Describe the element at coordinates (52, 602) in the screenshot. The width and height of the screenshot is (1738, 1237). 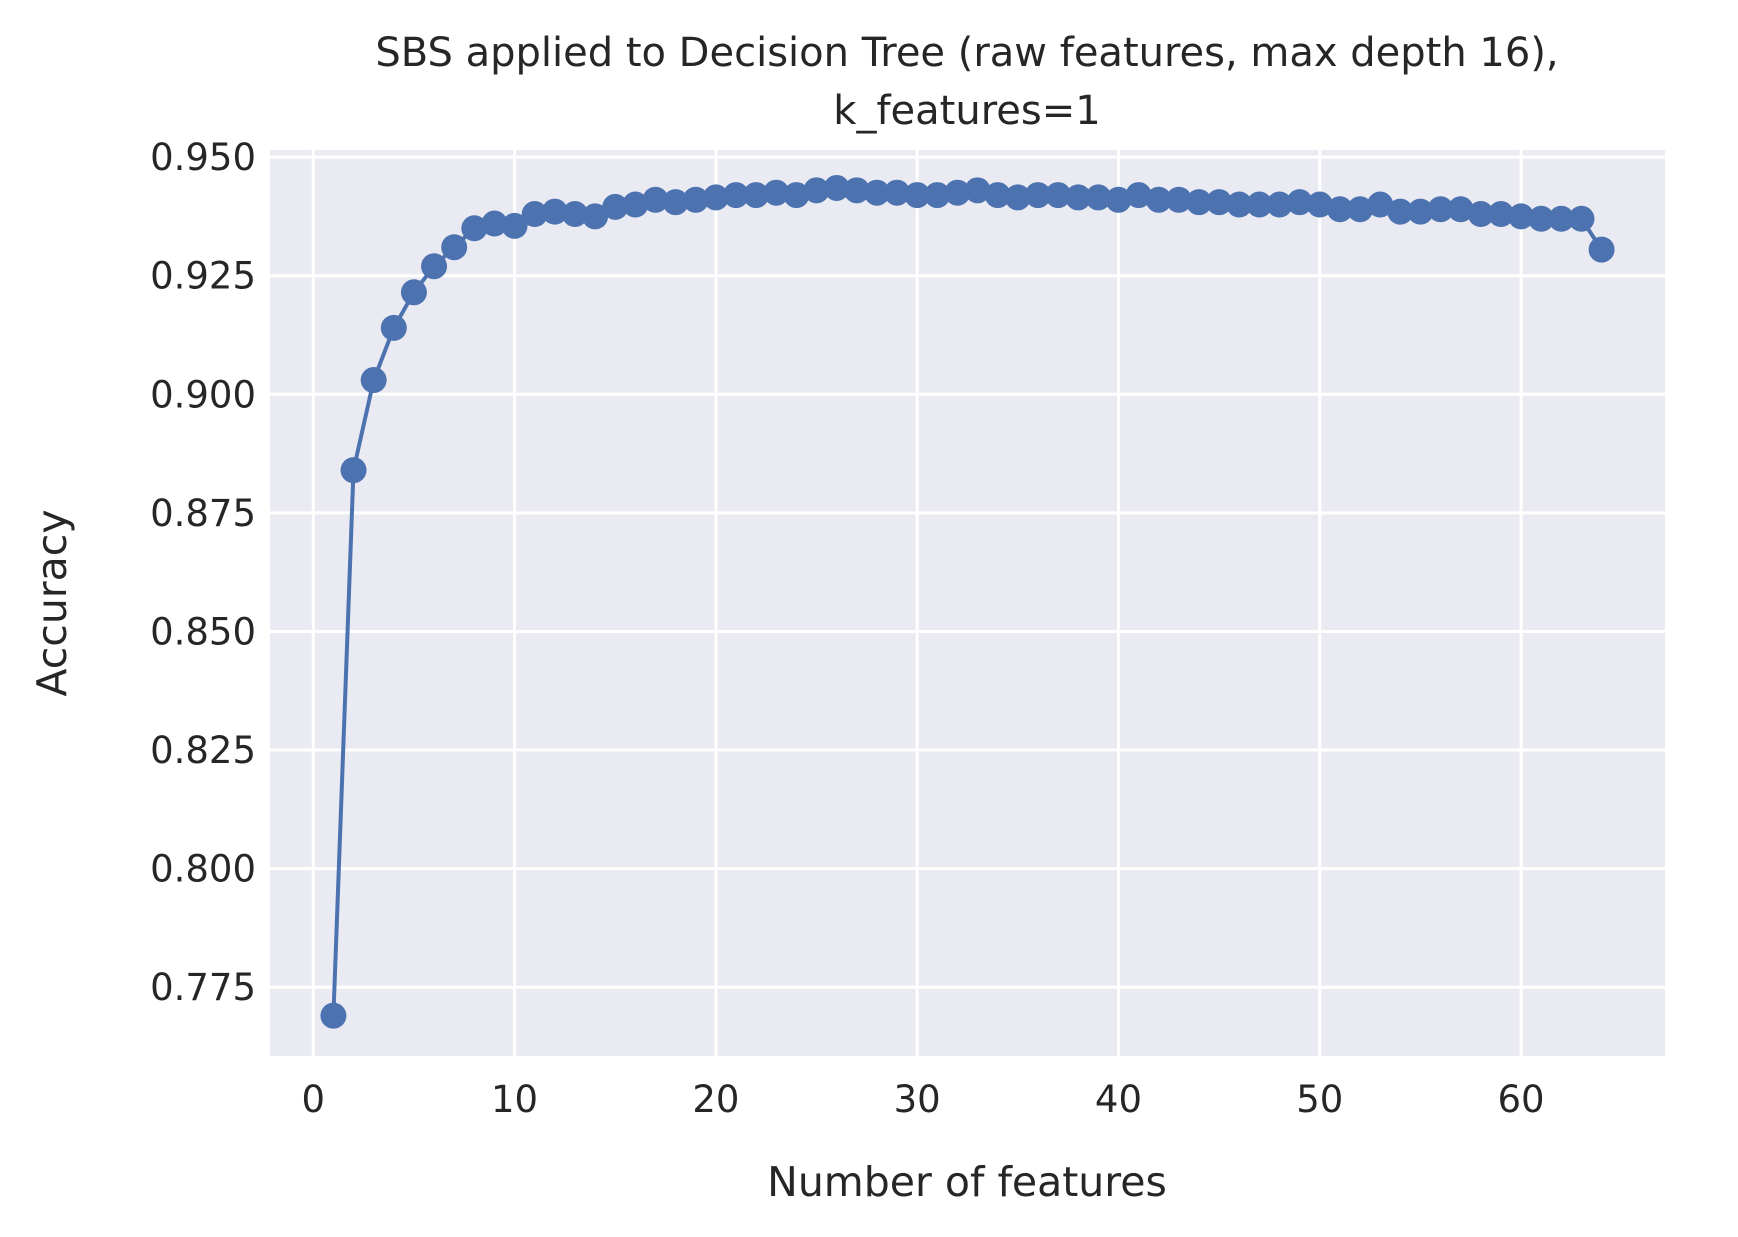
I see `y-axis-label: Accuracy` at that location.